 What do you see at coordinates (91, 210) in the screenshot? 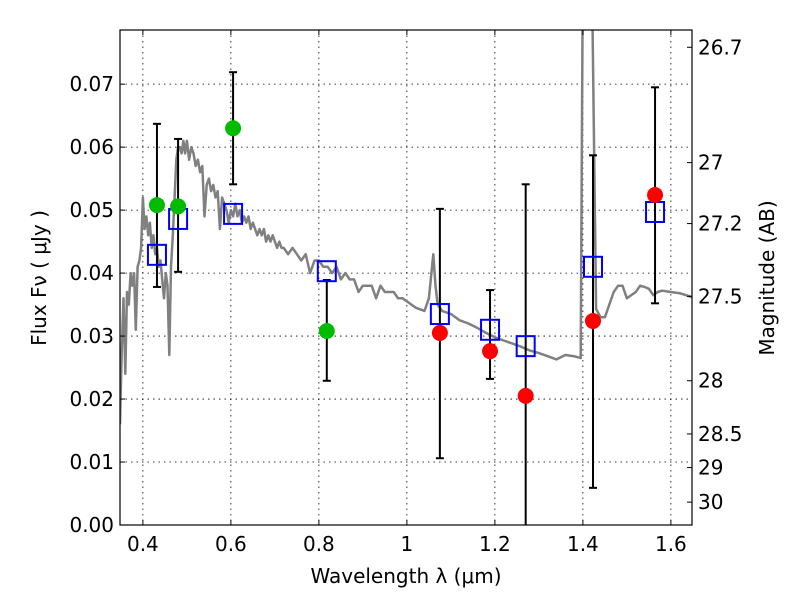
I see `y-tick-label: 0.05` at bounding box center [91, 210].